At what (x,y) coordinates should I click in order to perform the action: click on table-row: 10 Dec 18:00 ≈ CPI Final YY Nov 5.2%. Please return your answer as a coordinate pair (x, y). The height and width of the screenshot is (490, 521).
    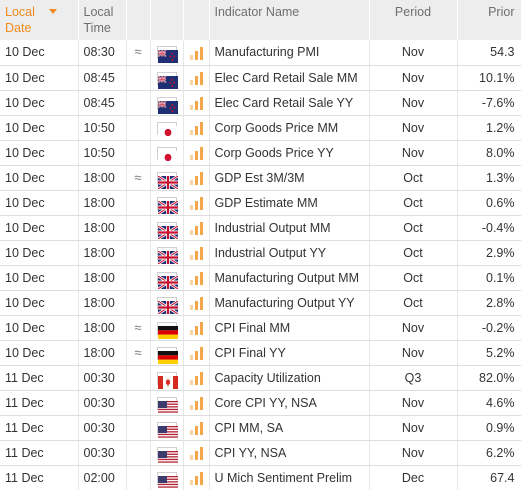
    Looking at the image, I should click on (260, 353).